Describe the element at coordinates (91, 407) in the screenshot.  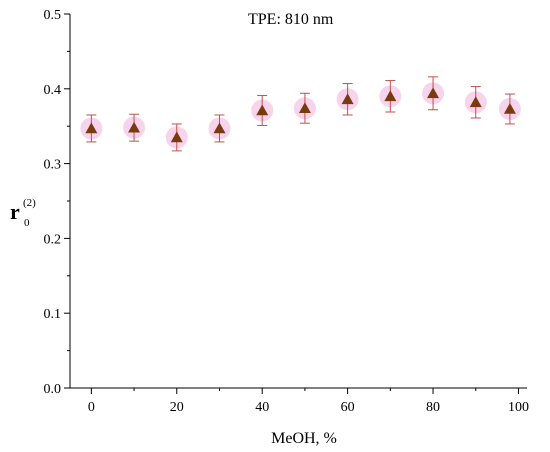
I see `x-tick-label: 0` at that location.